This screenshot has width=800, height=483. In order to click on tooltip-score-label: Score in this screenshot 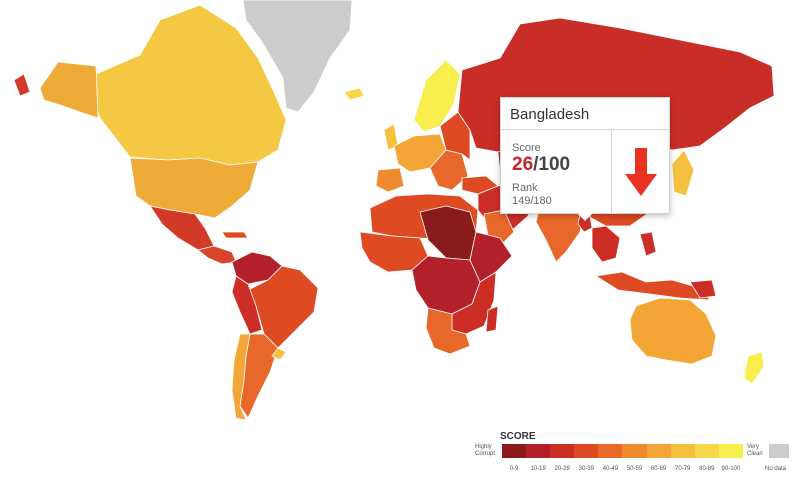, I will do `click(526, 148)`.